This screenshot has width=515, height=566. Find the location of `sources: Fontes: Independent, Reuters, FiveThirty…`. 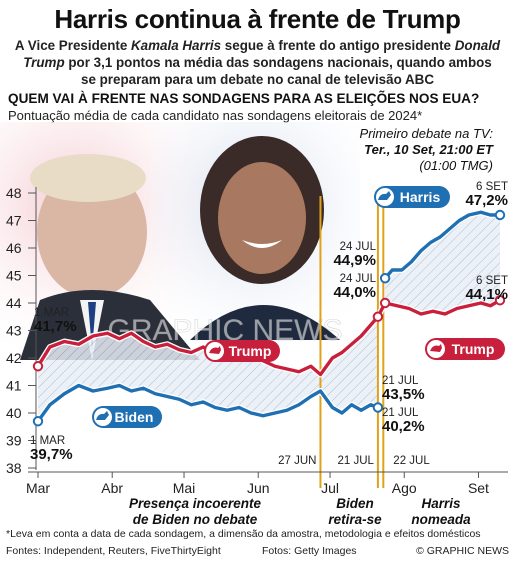

sources: Fontes: Independent, Reuters, FiveThirty… is located at coordinates (113, 551).